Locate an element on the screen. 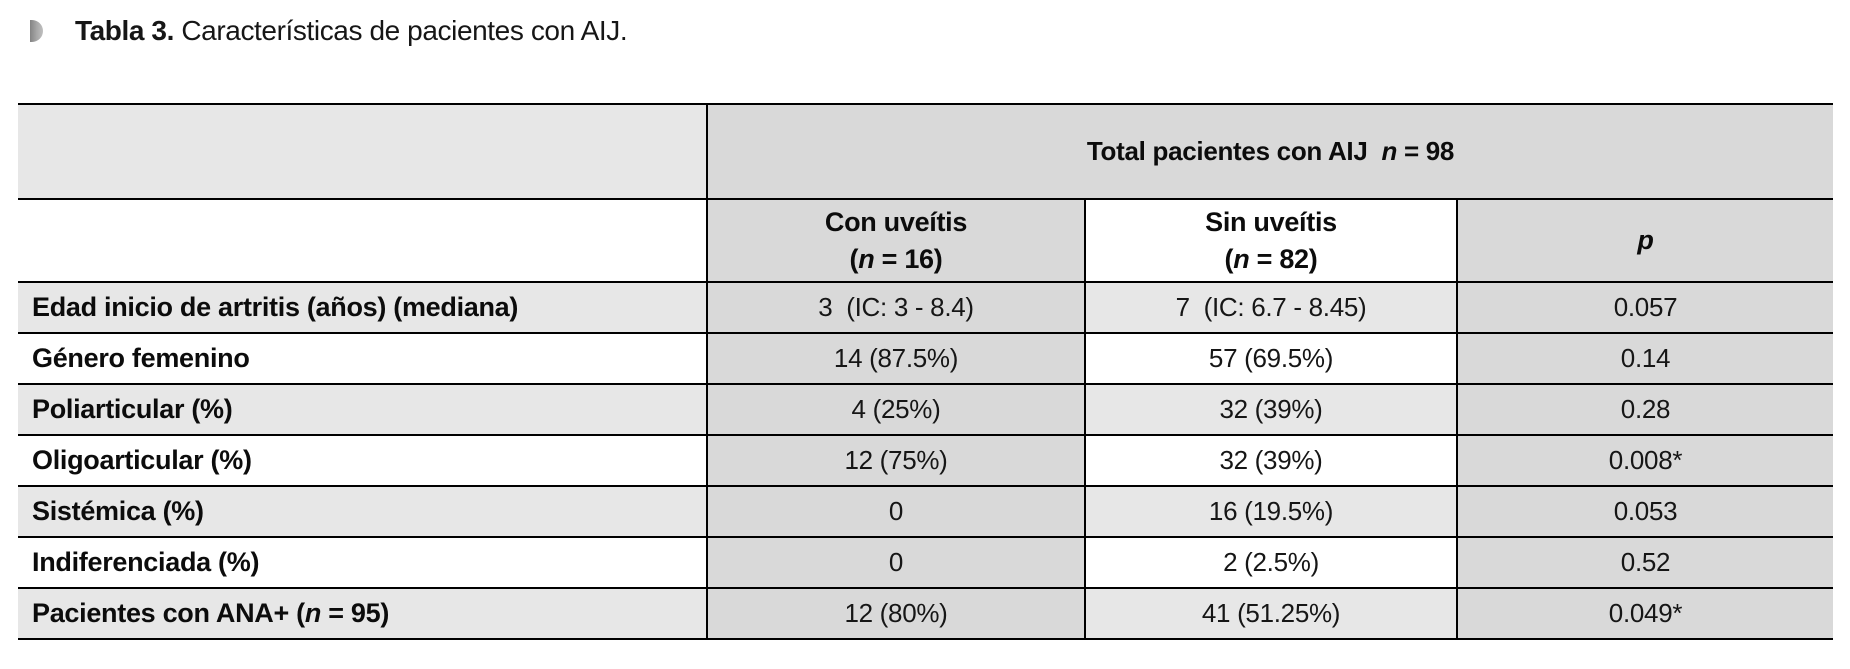  column-header-n: (n = 82) is located at coordinates (1271, 259).